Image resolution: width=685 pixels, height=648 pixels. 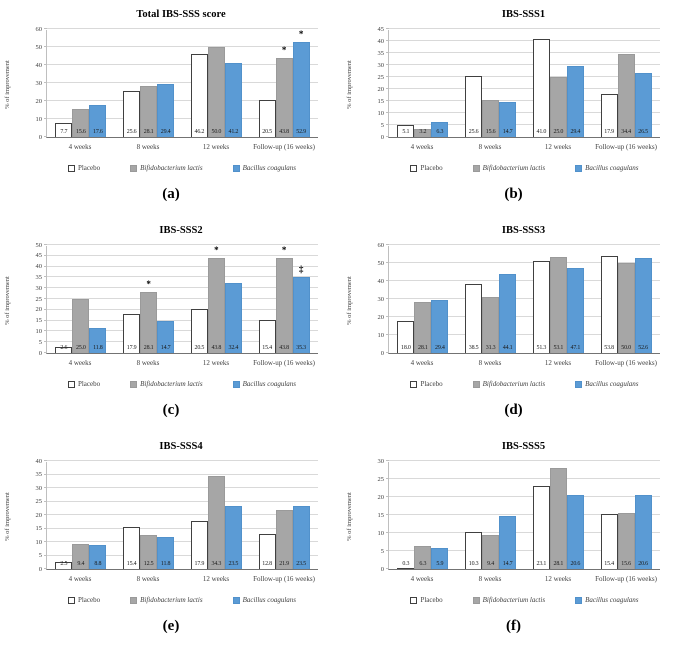 I want to click on white-square-icon, so click(x=71, y=384).